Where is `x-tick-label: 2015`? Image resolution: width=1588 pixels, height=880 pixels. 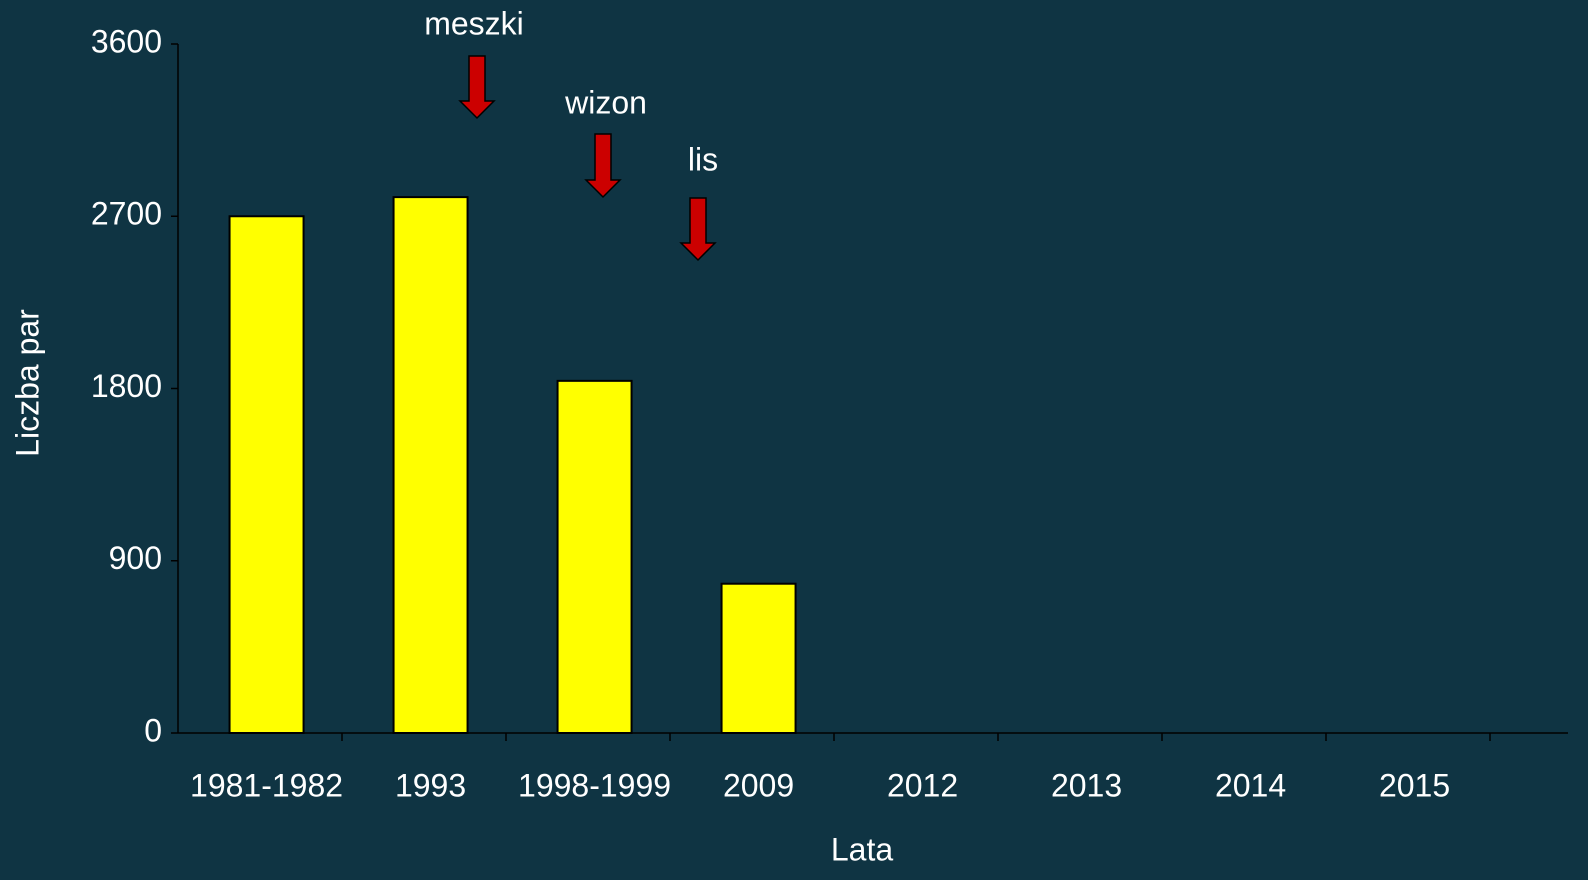
x-tick-label: 2015 is located at coordinates (1414, 785).